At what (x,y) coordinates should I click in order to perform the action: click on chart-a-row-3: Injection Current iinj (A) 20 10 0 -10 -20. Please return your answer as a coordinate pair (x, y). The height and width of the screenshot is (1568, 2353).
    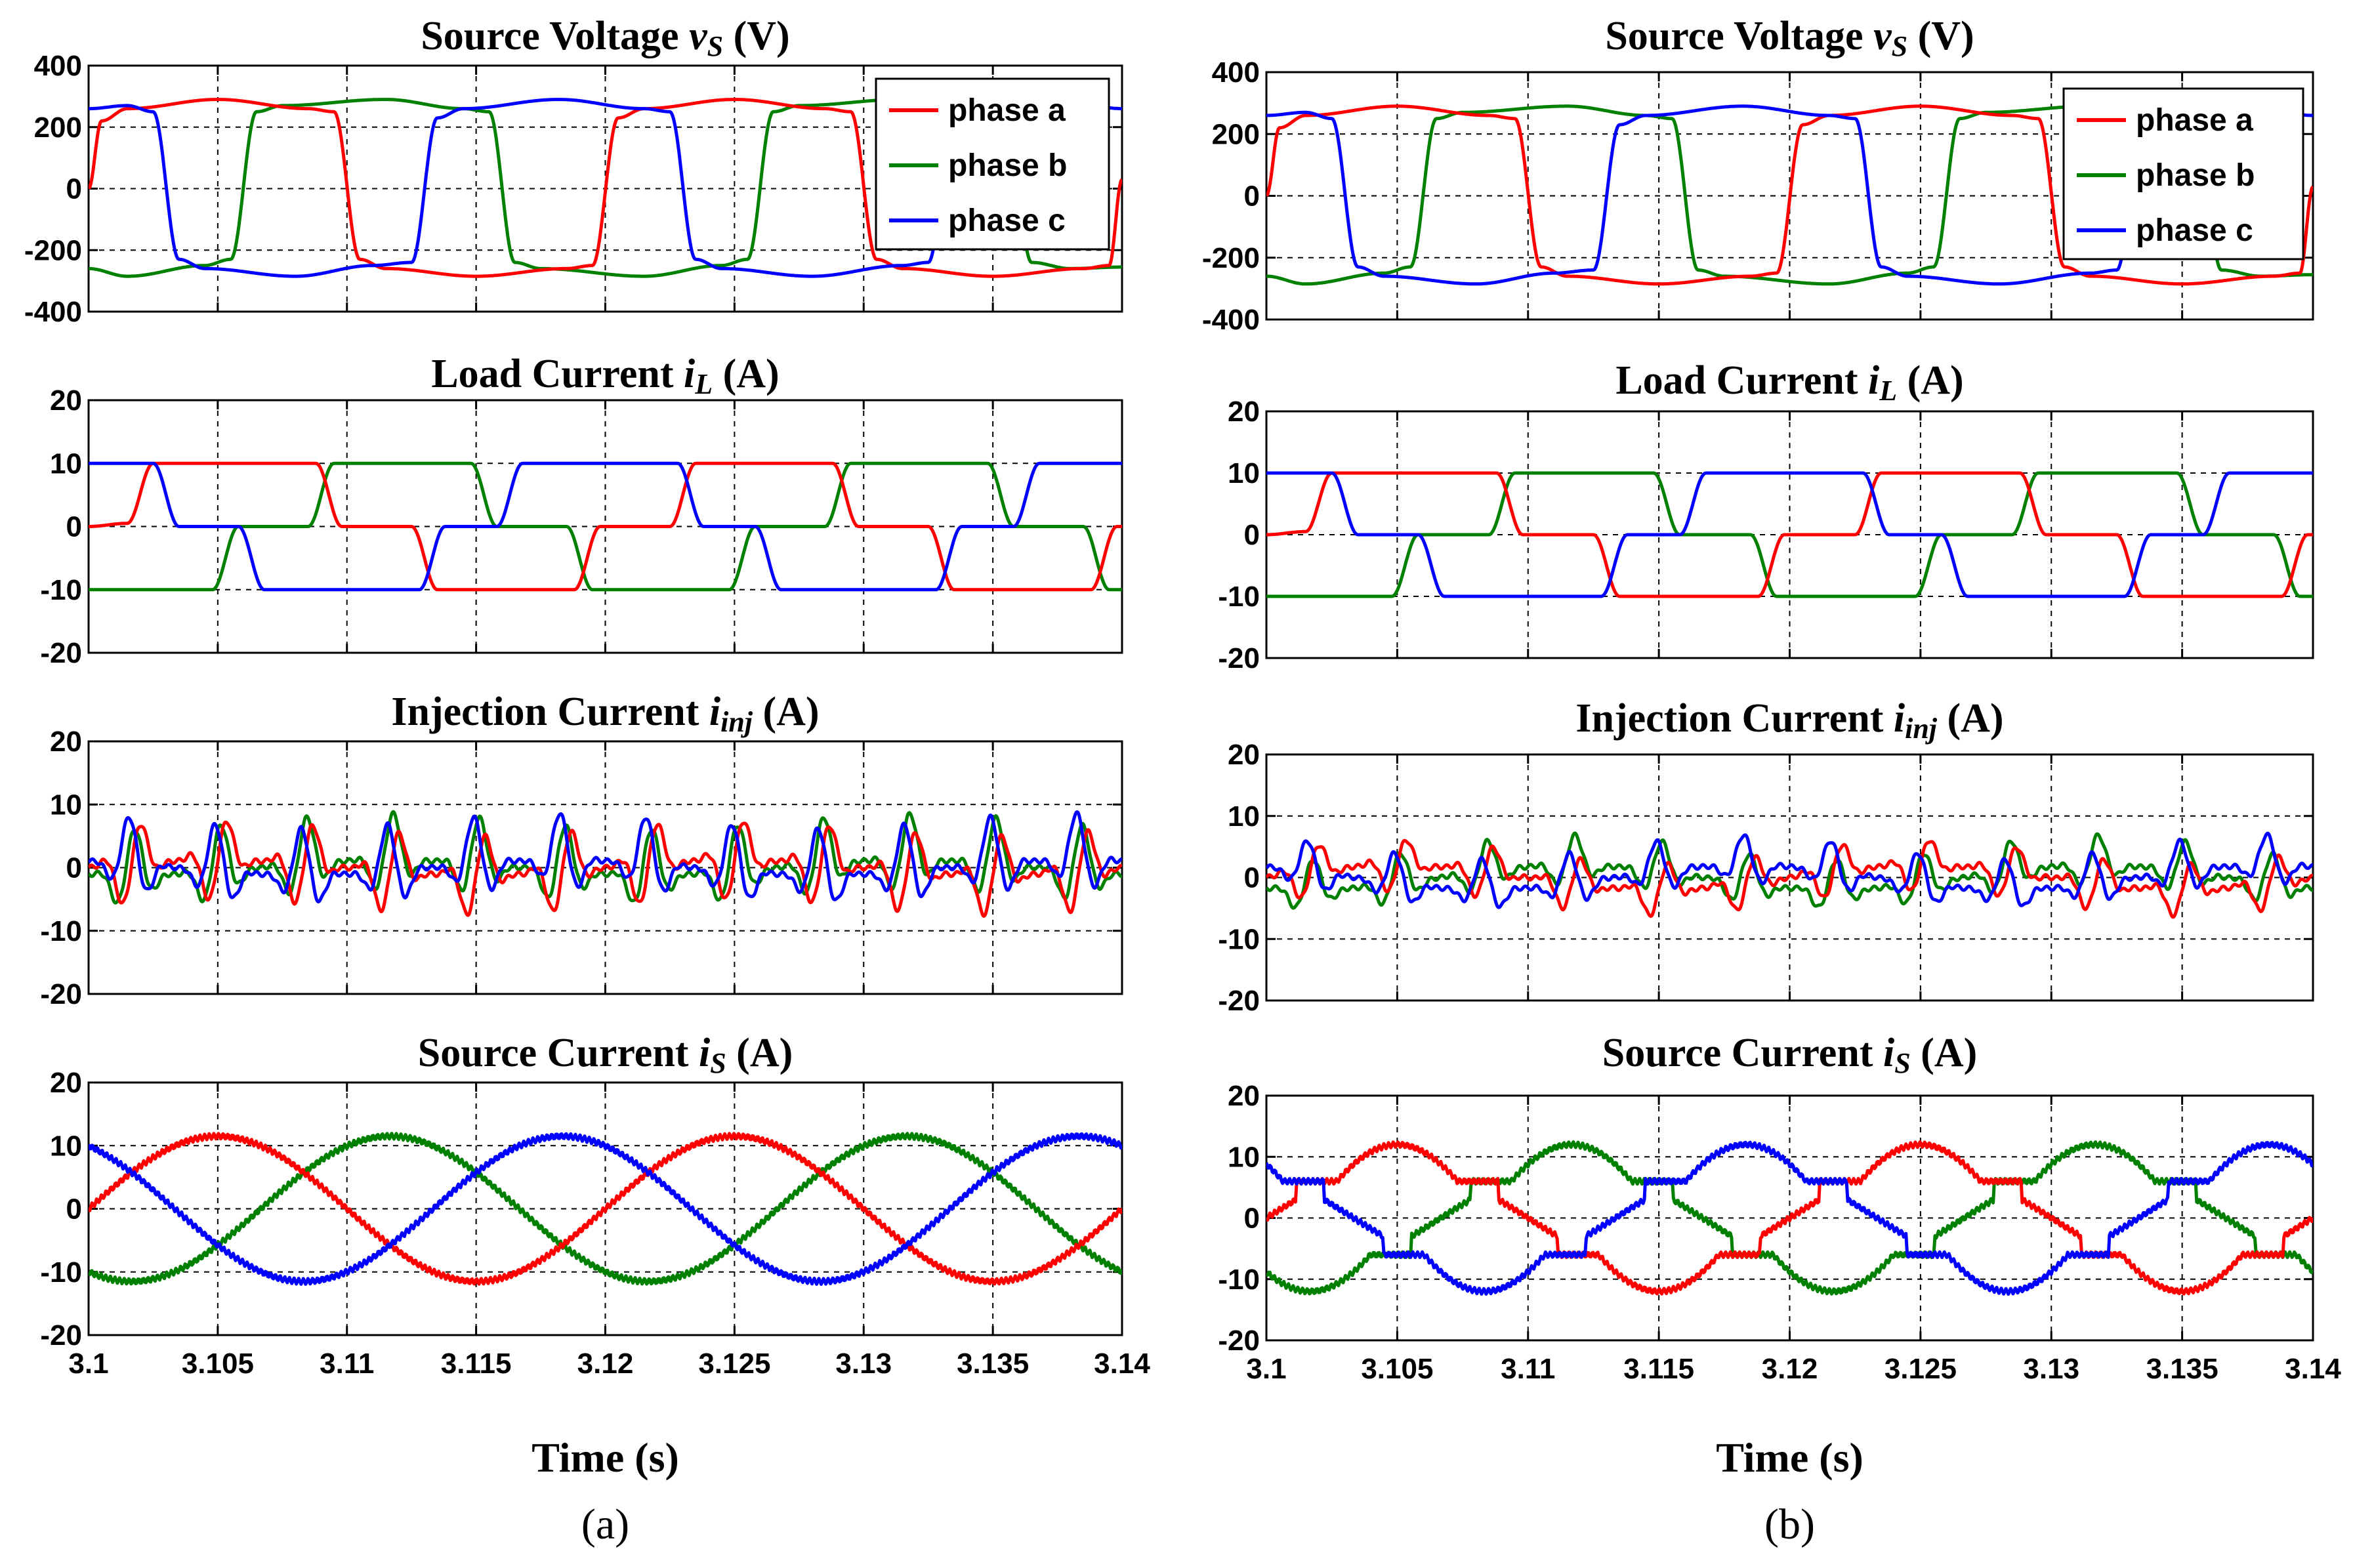
    Looking at the image, I should click on (581, 850).